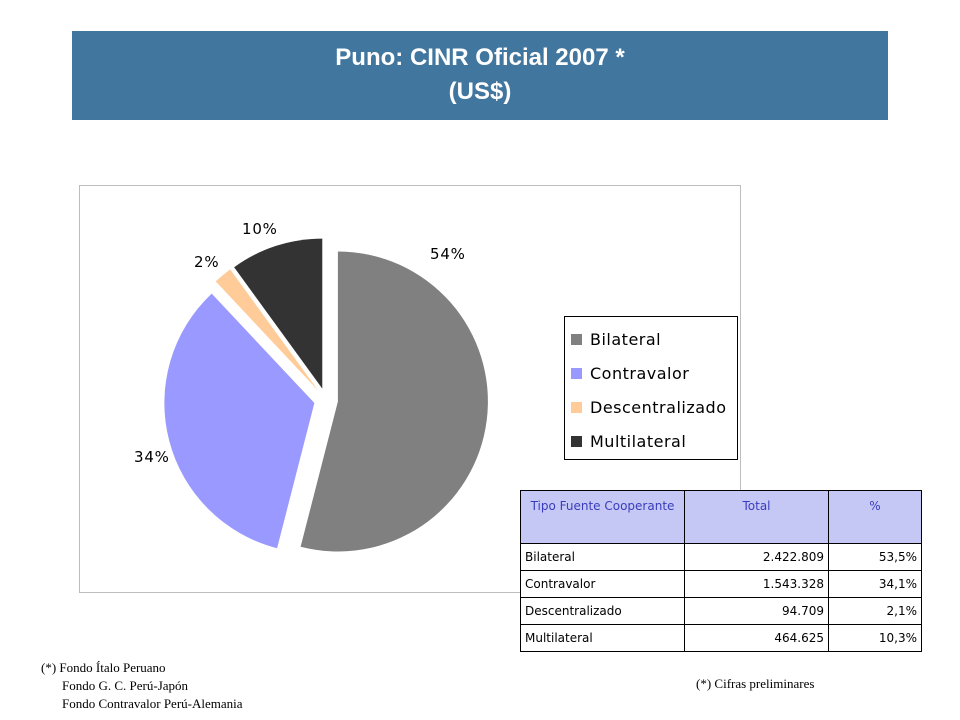 The height and width of the screenshot is (720, 960). Describe the element at coordinates (394, 401) in the screenshot. I see `pie-slice-bilateral` at that location.